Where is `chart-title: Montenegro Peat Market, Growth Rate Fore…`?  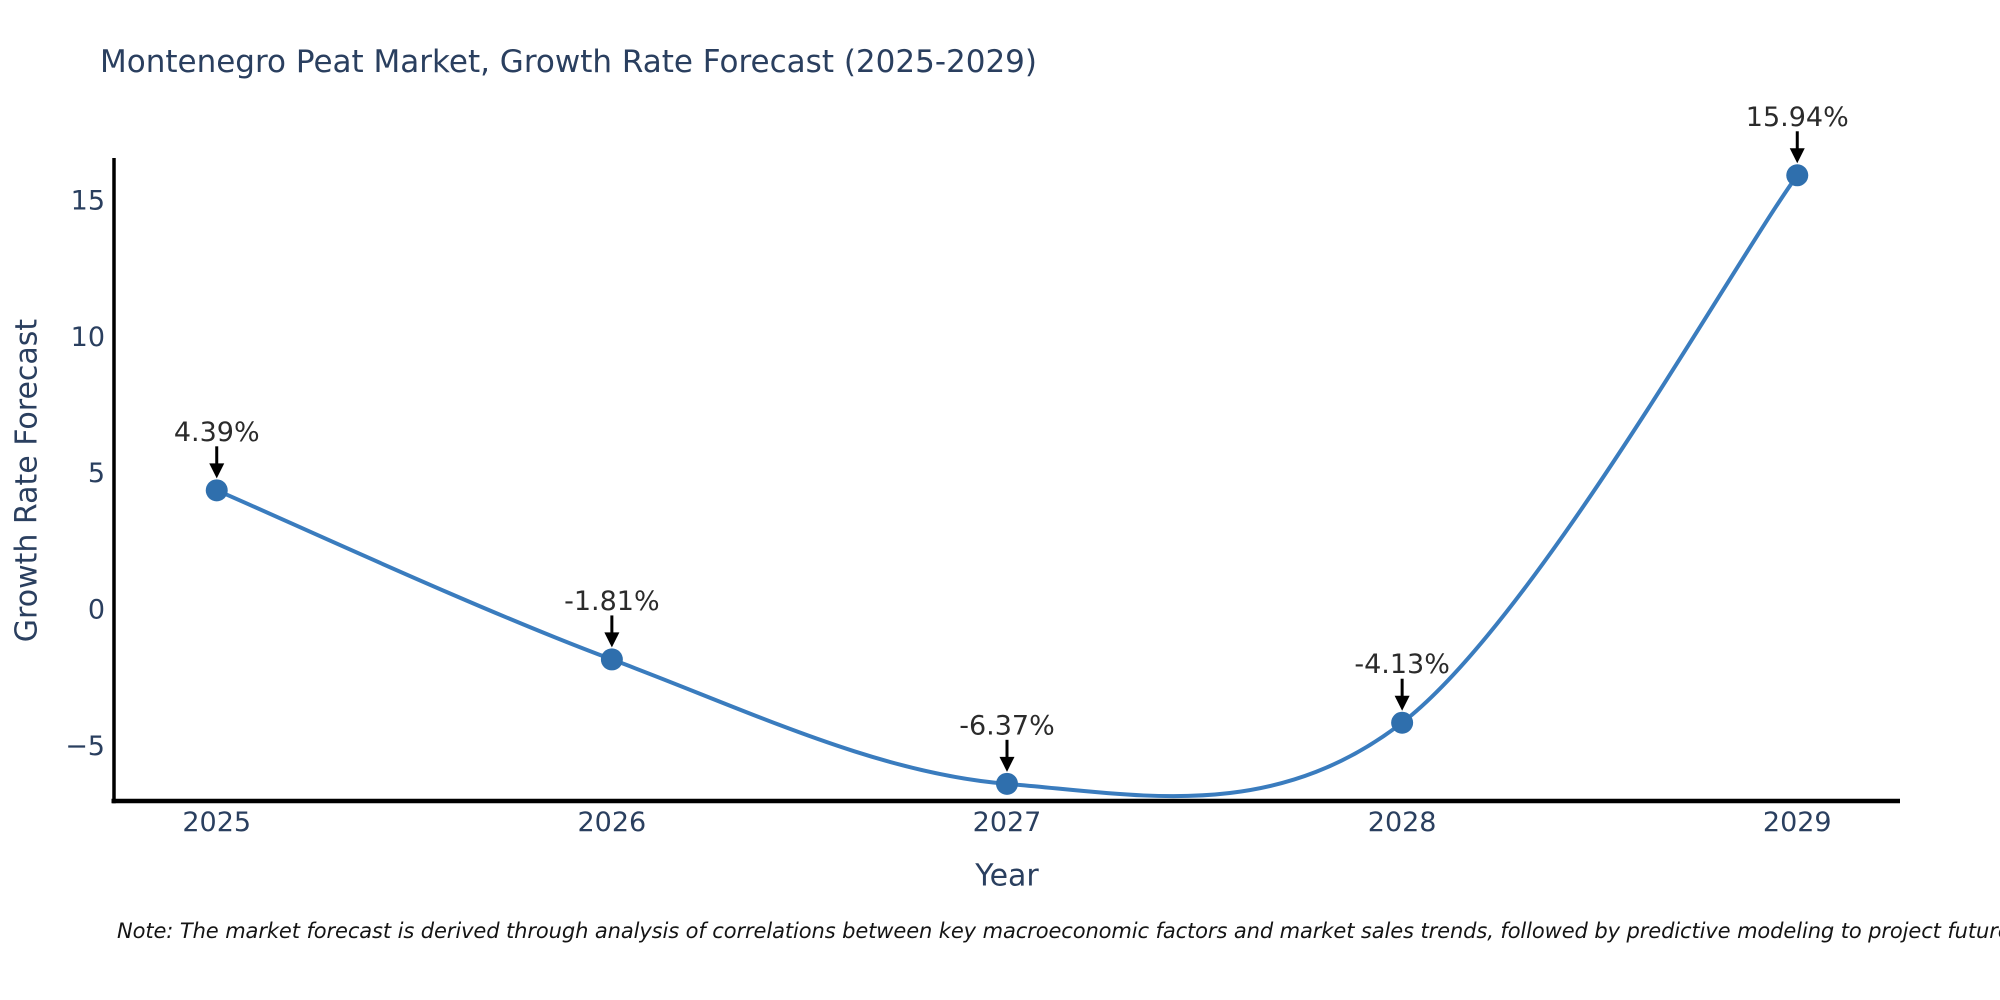
chart-title: Montenegro Peat Market, Growth Rate Fore… is located at coordinates (568, 62).